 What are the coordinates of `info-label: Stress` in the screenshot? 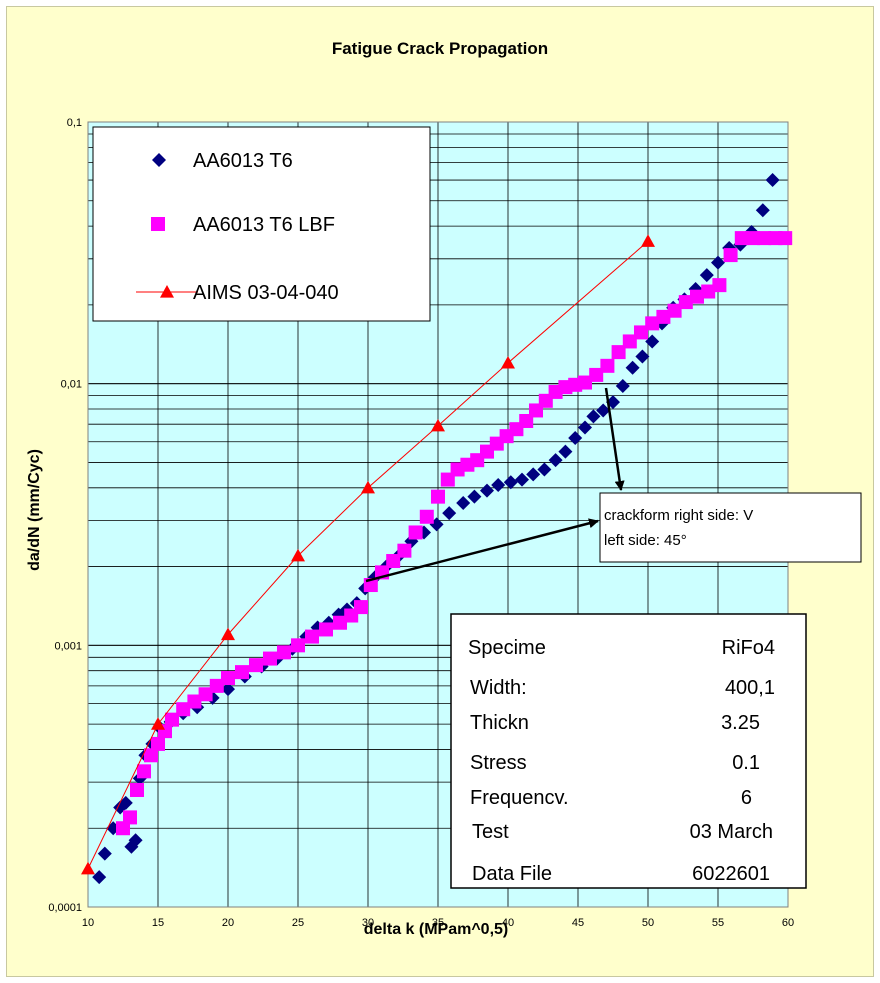 It's located at (498, 763).